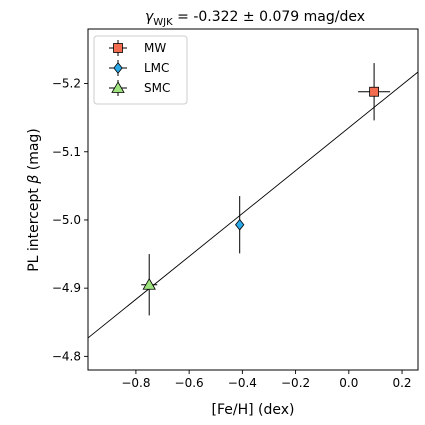 The width and height of the screenshot is (425, 425). What do you see at coordinates (34, 200) in the screenshot?
I see `y-axis-label: PL intercept β (mag)` at bounding box center [34, 200].